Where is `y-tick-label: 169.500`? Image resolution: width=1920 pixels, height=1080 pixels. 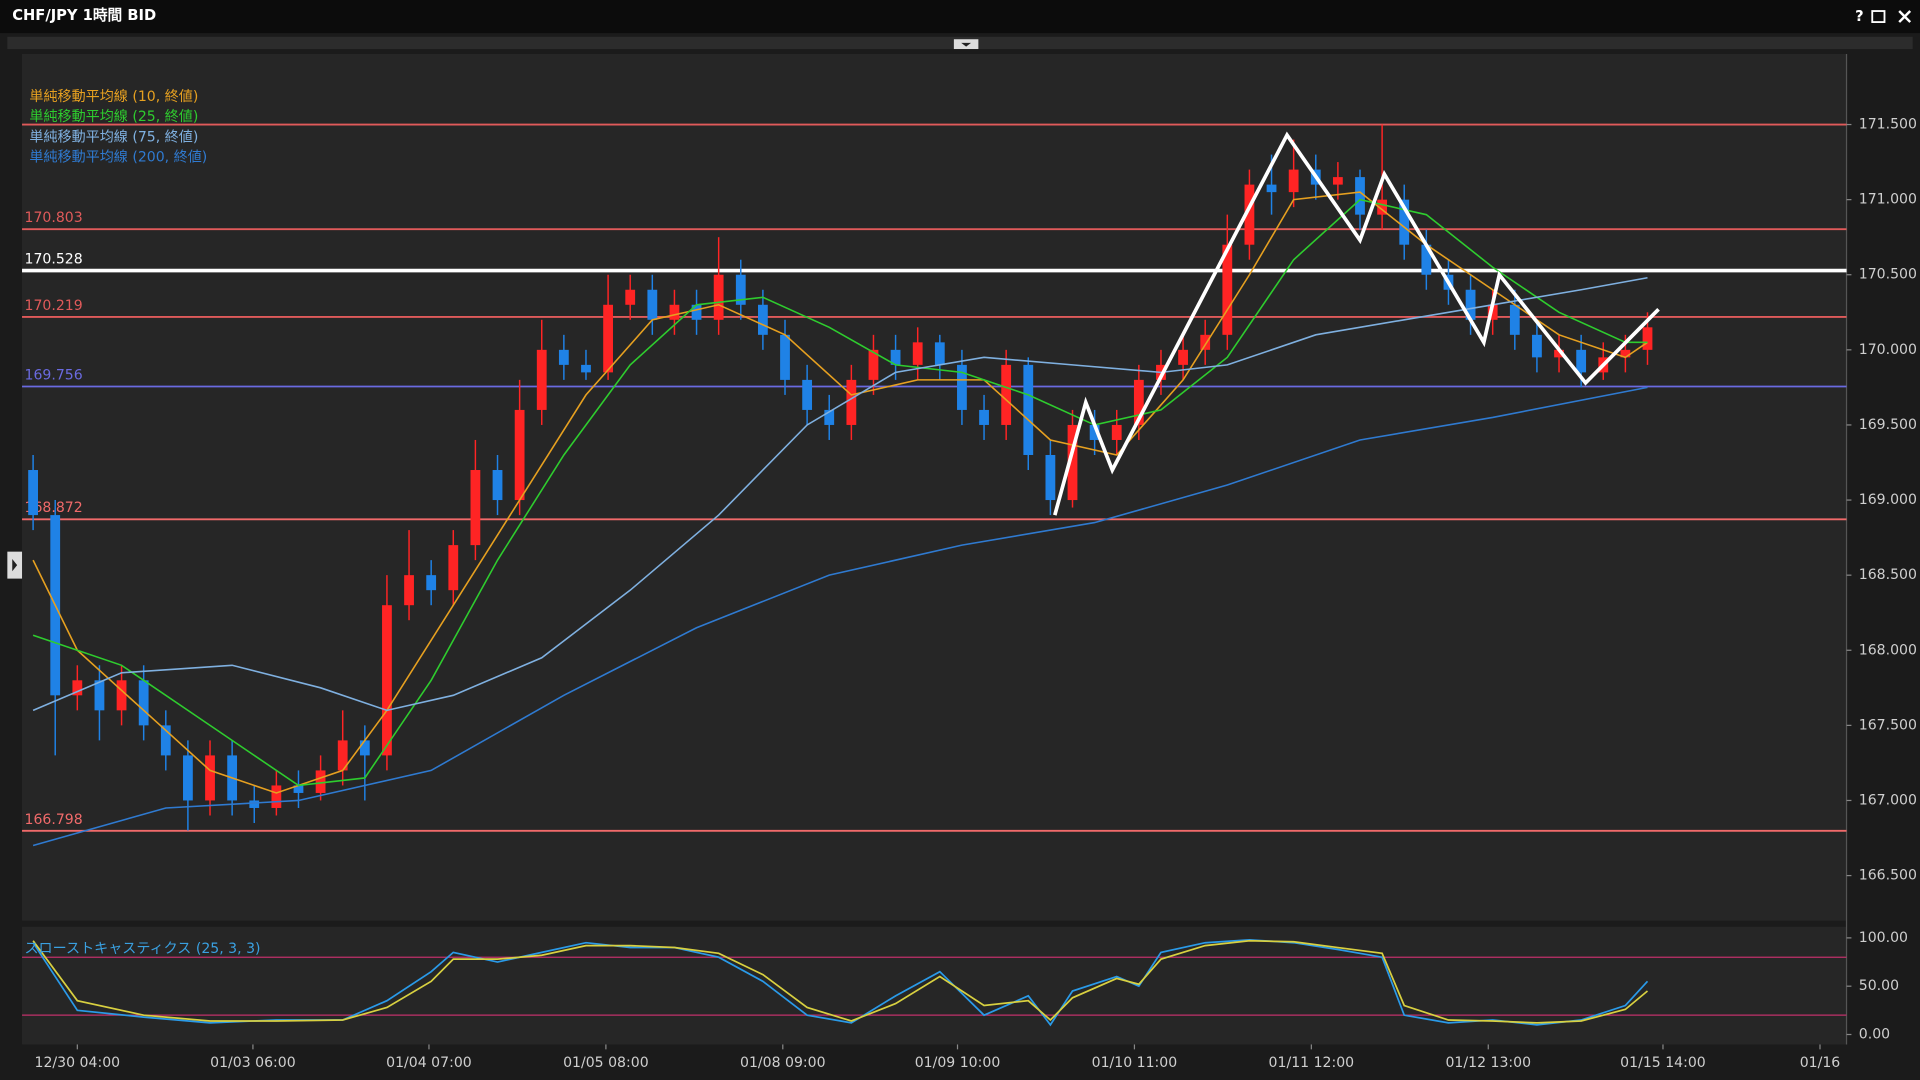
y-tick-label: 169.500 is located at coordinates (1888, 425).